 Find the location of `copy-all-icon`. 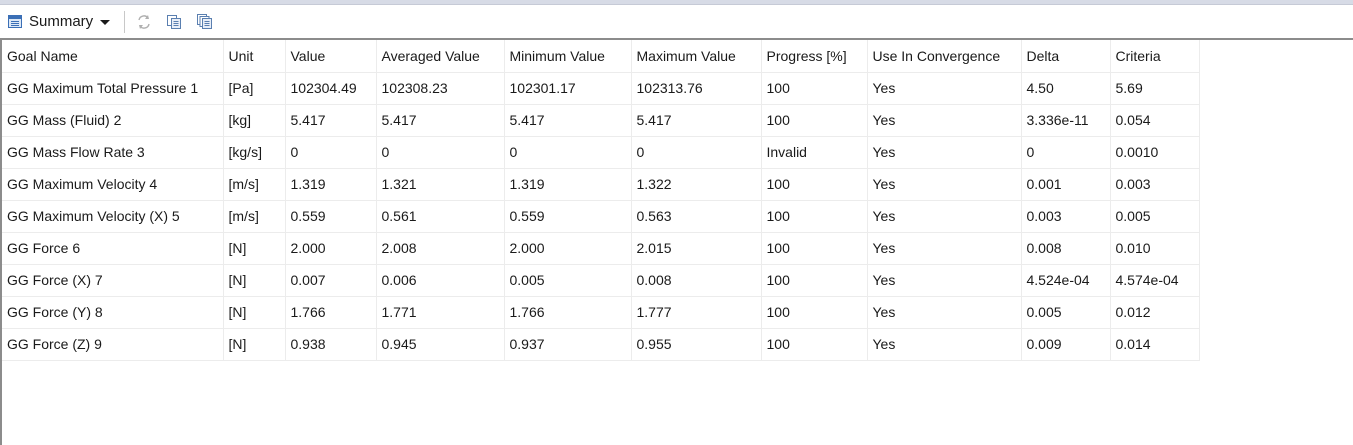

copy-all-icon is located at coordinates (204, 21).